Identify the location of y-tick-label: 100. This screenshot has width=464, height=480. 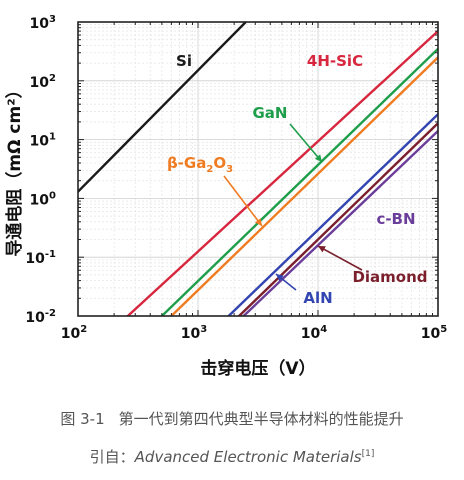
(43, 199).